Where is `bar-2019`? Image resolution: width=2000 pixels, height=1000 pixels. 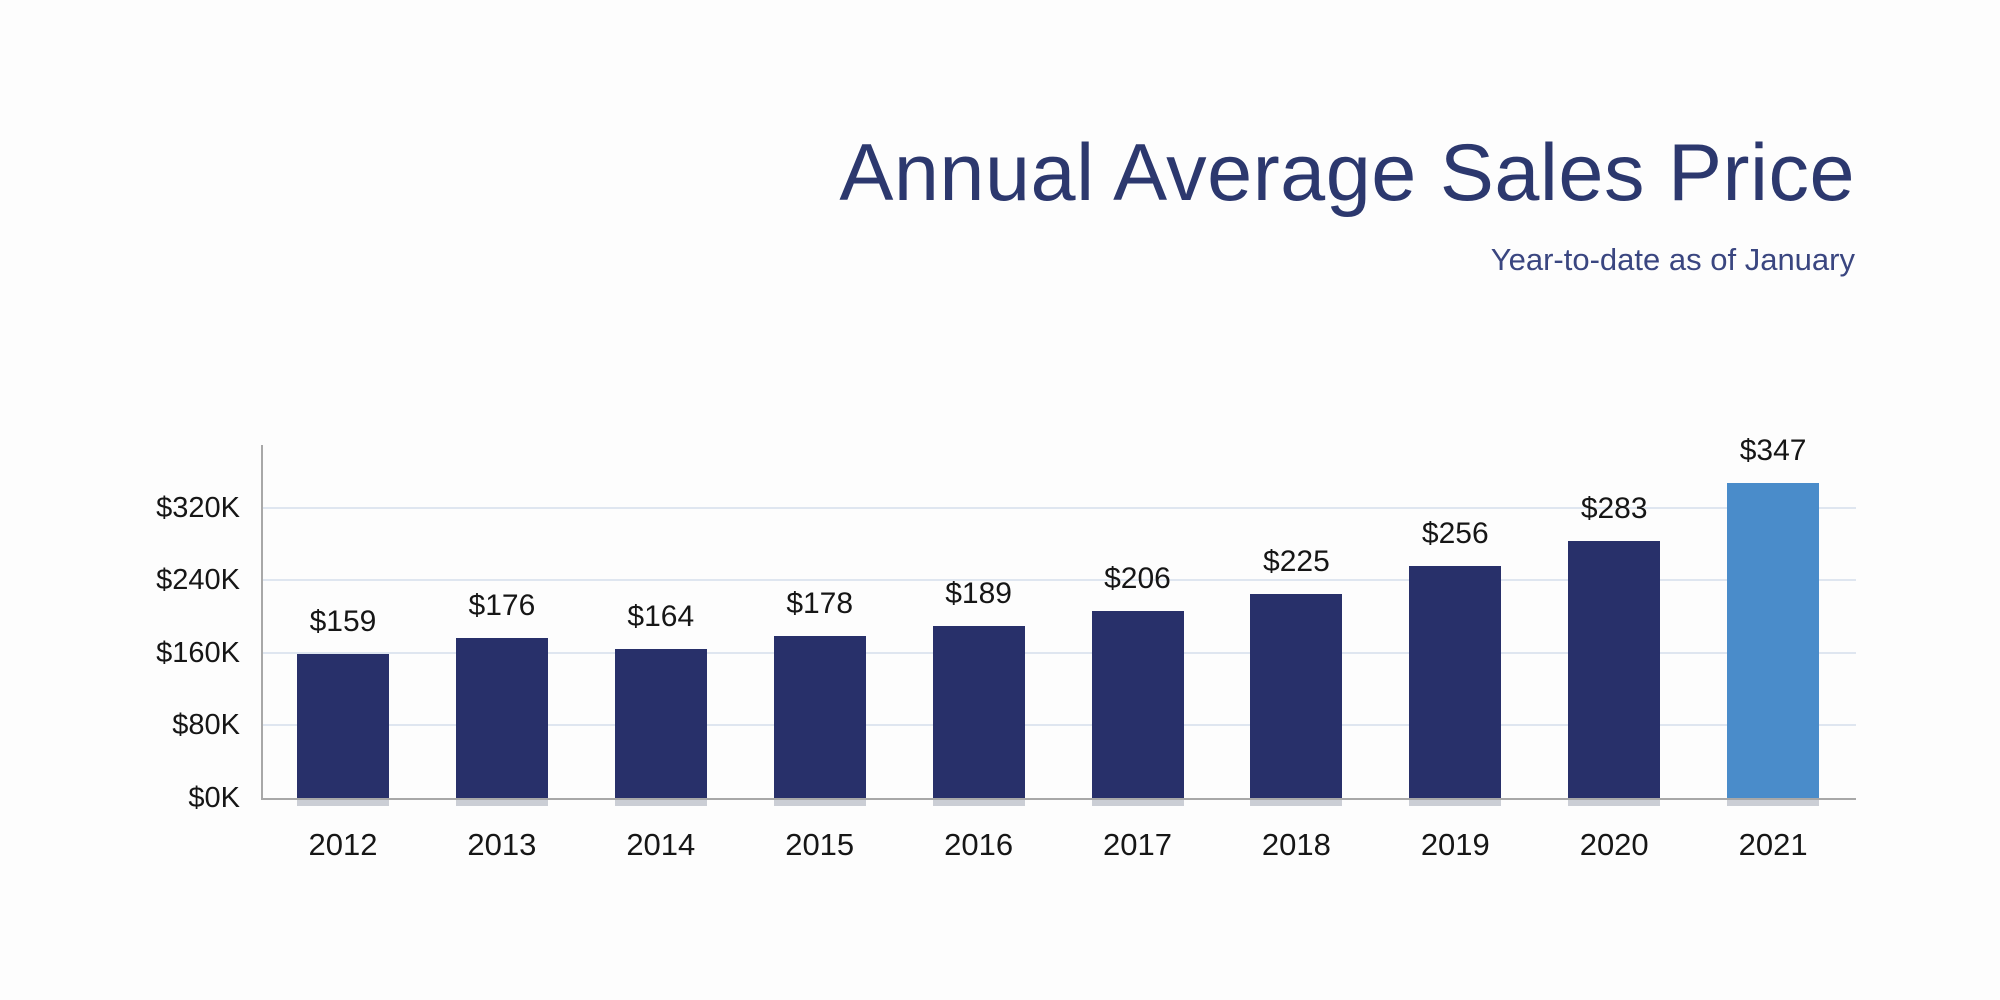 bar-2019 is located at coordinates (1455, 681).